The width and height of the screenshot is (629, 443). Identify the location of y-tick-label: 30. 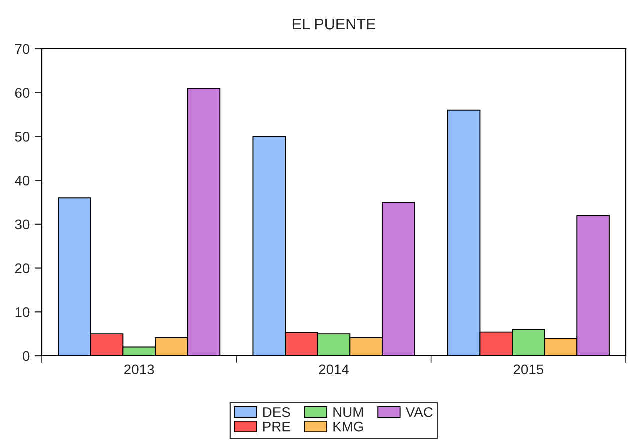
(22, 225).